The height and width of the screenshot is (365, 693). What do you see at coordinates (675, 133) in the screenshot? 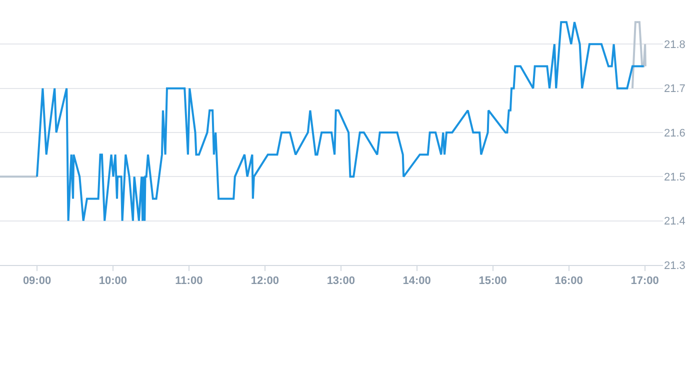
I see `y-tick-label: 21.6` at bounding box center [675, 133].